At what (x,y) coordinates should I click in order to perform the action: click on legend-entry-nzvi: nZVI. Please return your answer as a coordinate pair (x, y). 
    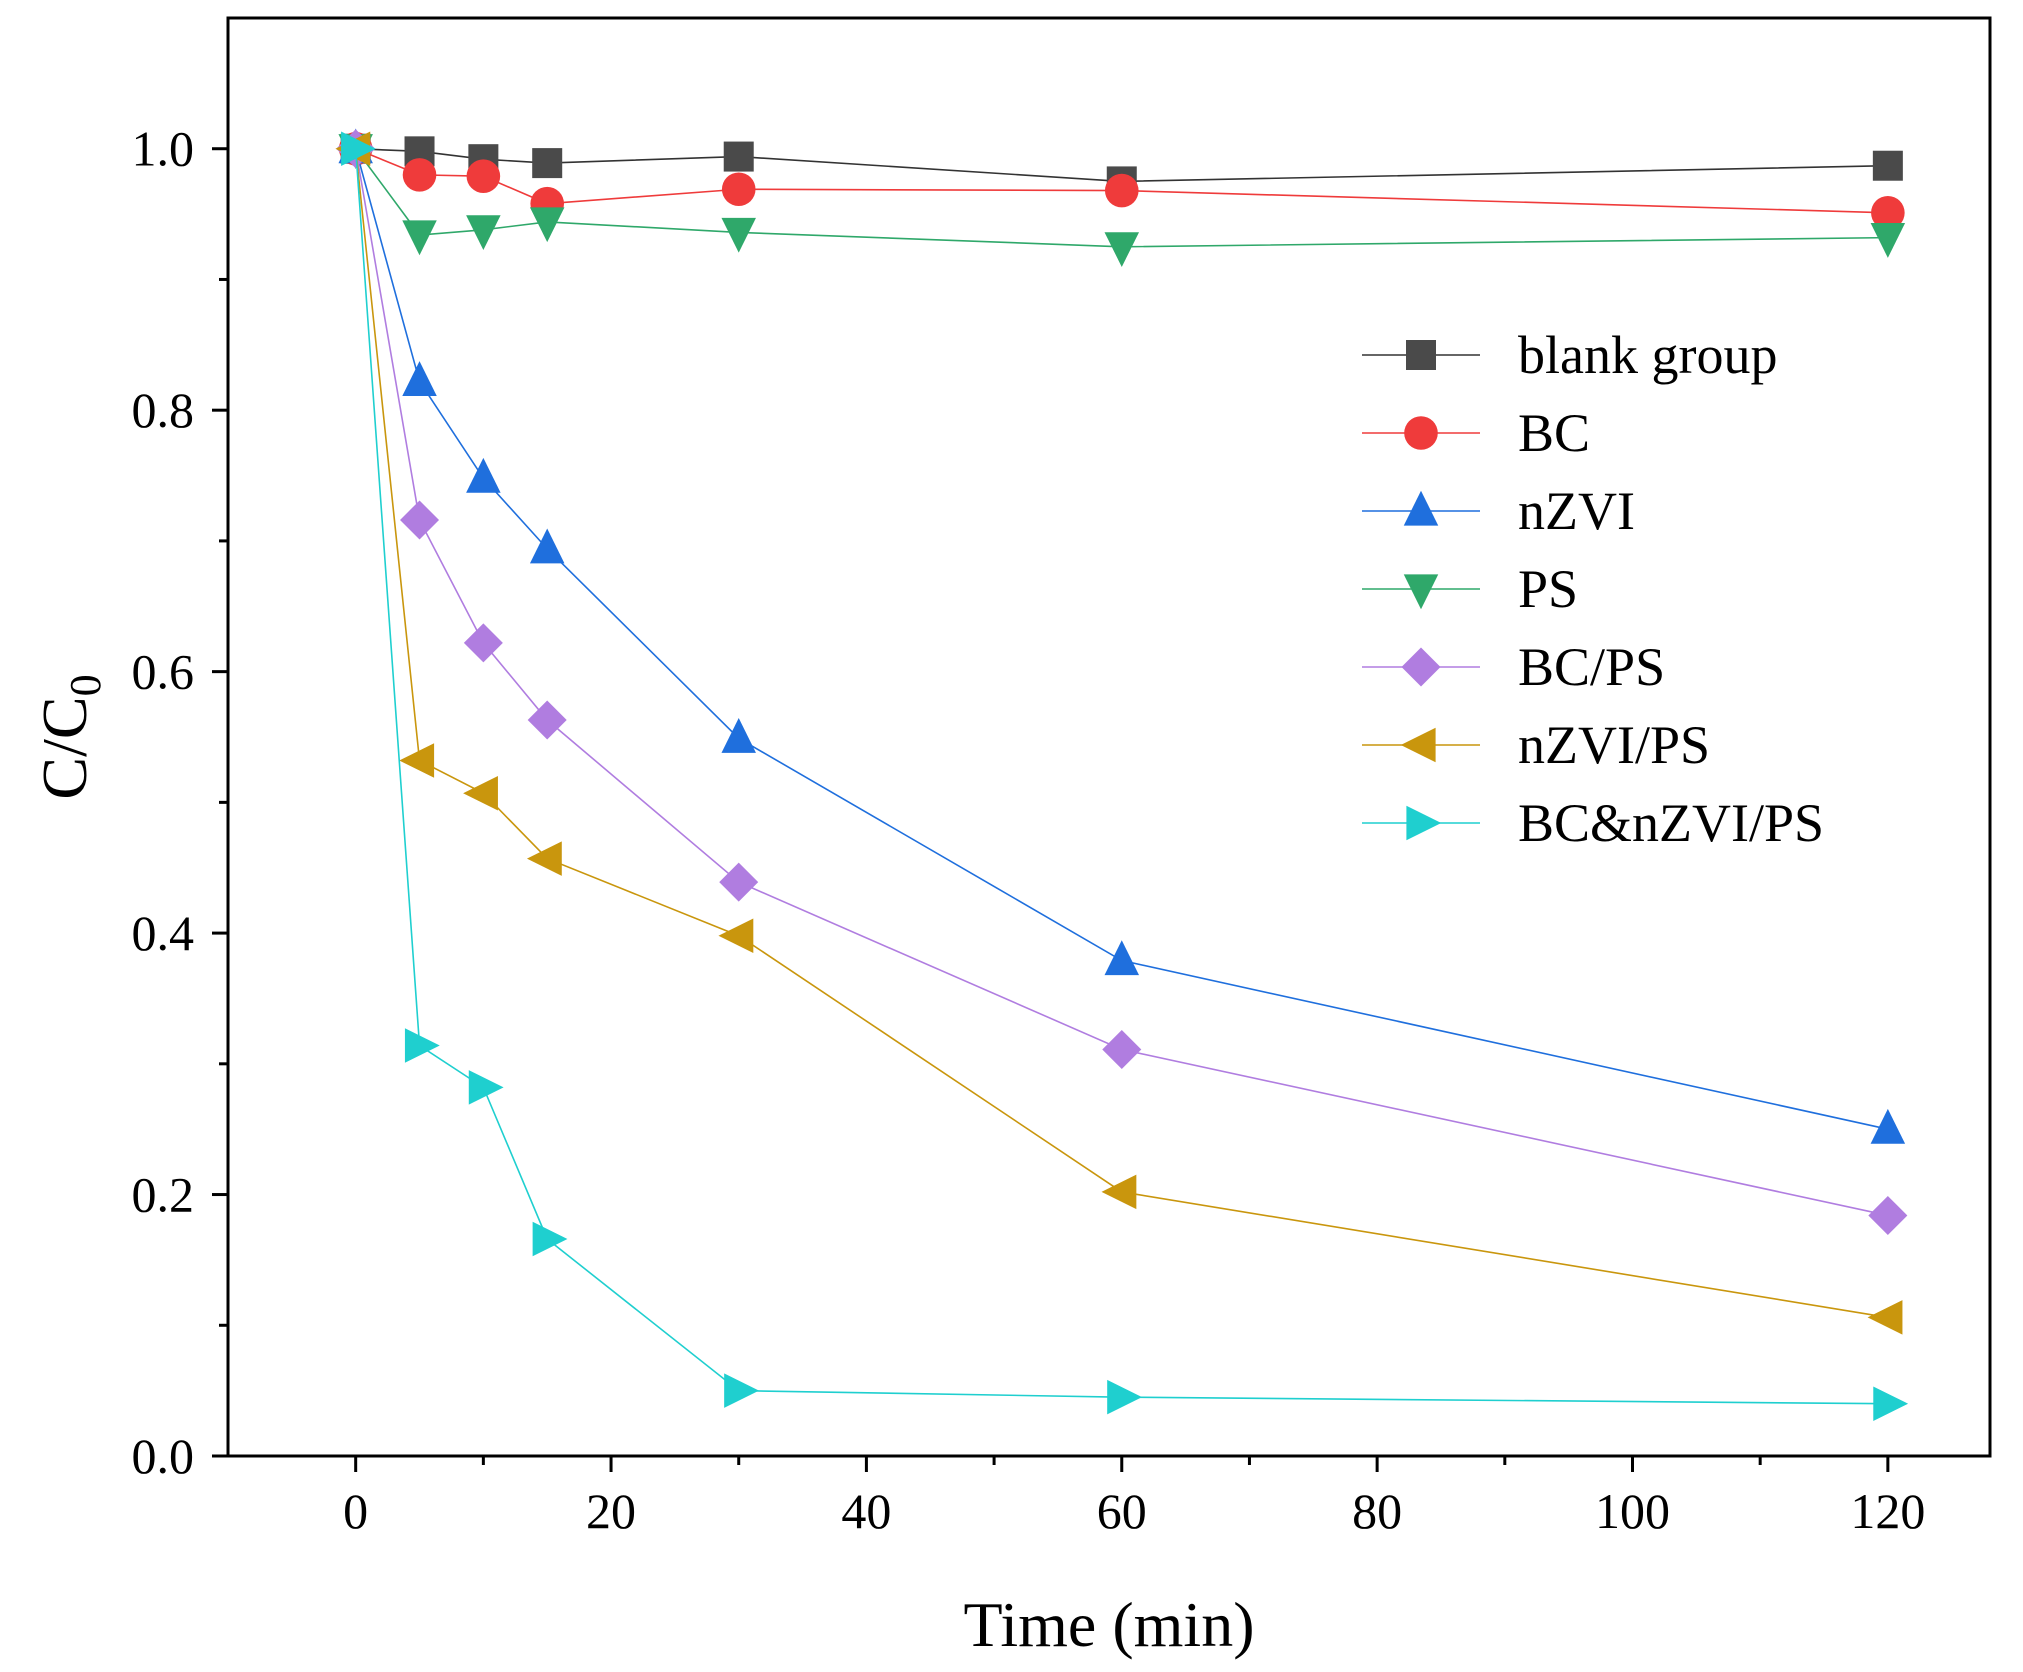
    Looking at the image, I should click on (1498, 511).